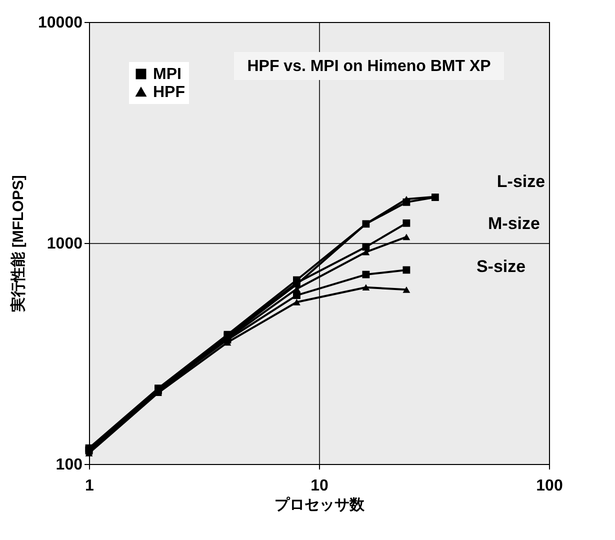  What do you see at coordinates (514, 223) in the screenshot?
I see `annotation: M-size` at bounding box center [514, 223].